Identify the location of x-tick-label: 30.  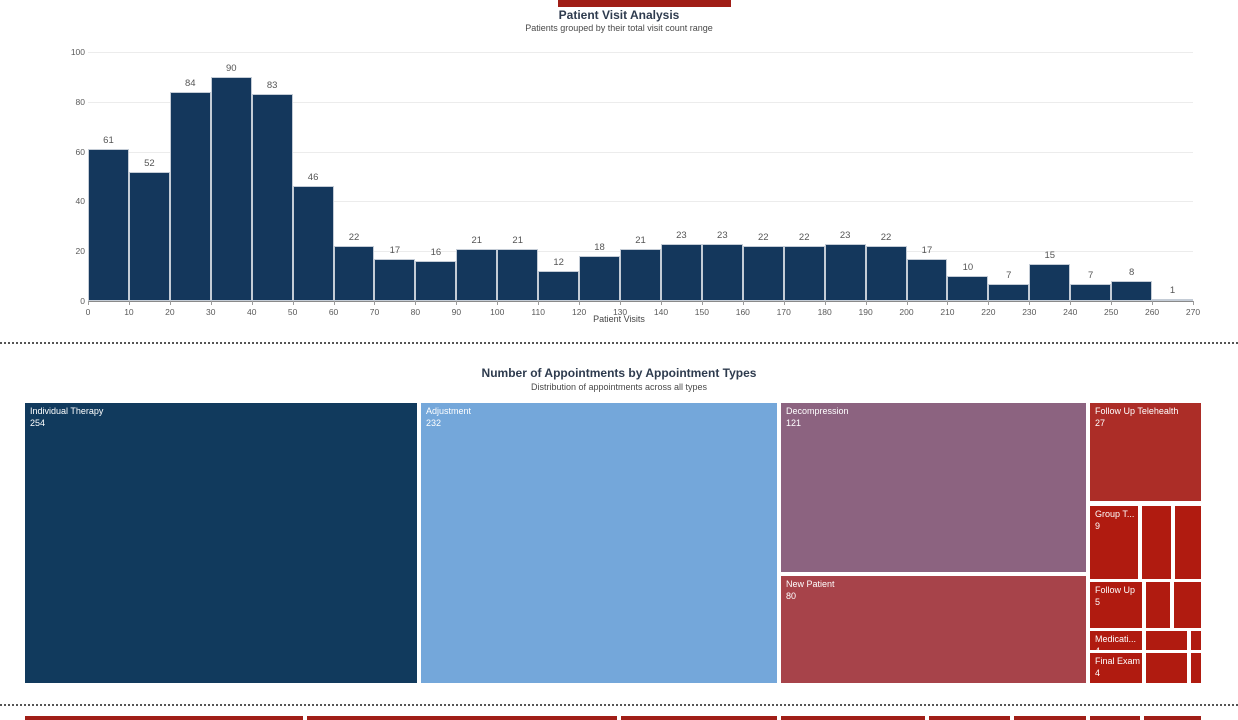
(211, 312).